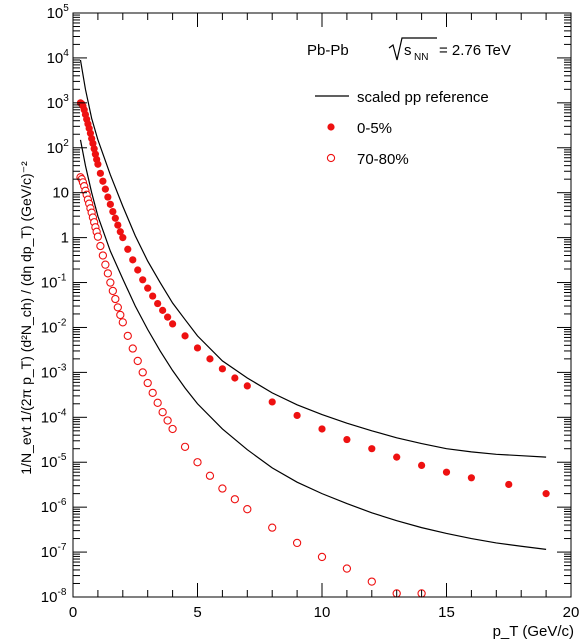 The height and width of the screenshot is (643, 582). I want to click on y-tick-label: 10, so click(60, 193).